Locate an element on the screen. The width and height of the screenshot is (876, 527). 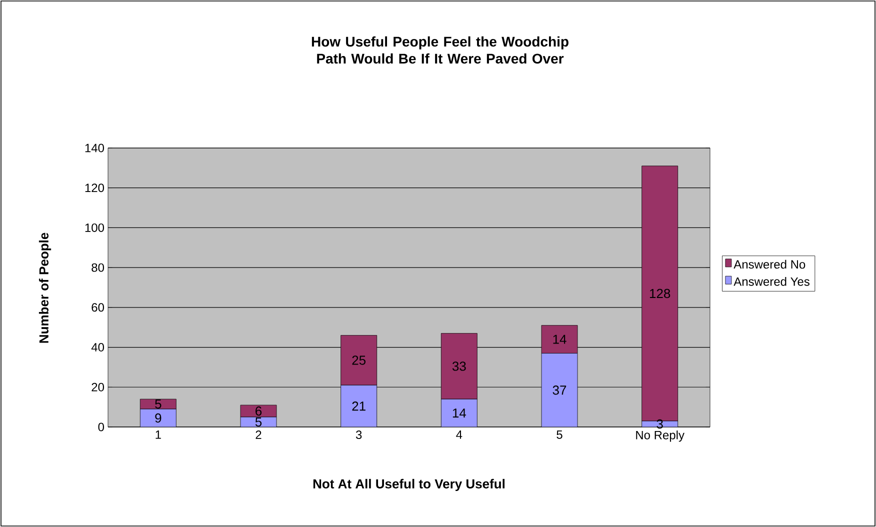
x-tick-label: 1 is located at coordinates (158, 434).